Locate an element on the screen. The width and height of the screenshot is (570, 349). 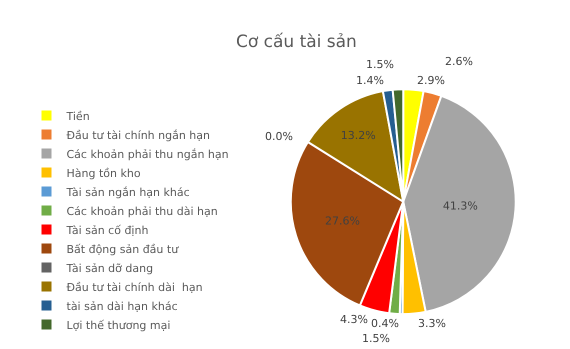
chart-title: Cơ cấu tài sản is located at coordinates (296, 42).